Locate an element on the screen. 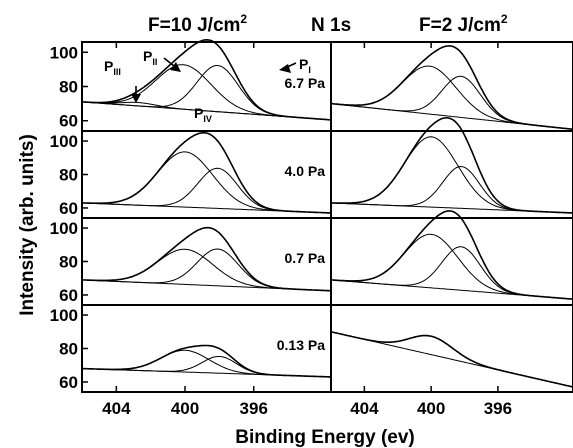 Image resolution: width=573 pixels, height=448 pixels. peak-arrowhead-p3 is located at coordinates (136, 98).